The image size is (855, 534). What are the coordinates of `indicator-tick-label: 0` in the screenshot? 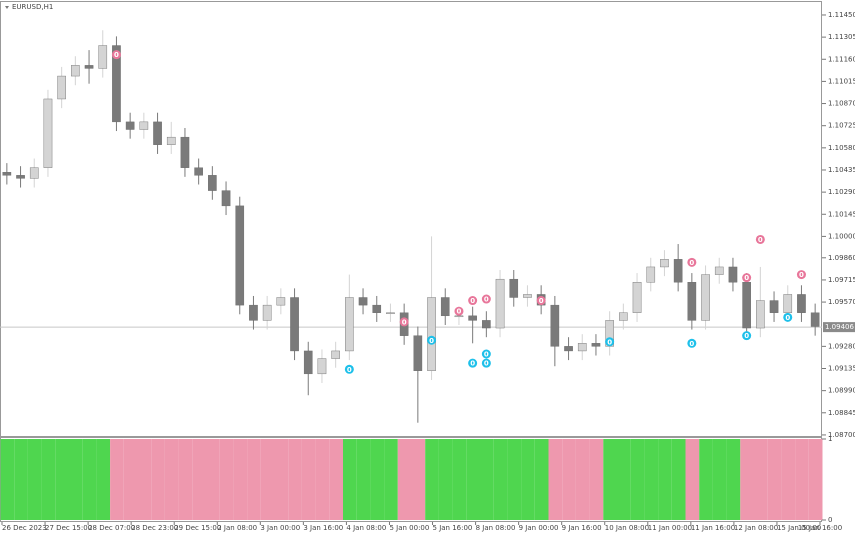 It's located at (830, 520).